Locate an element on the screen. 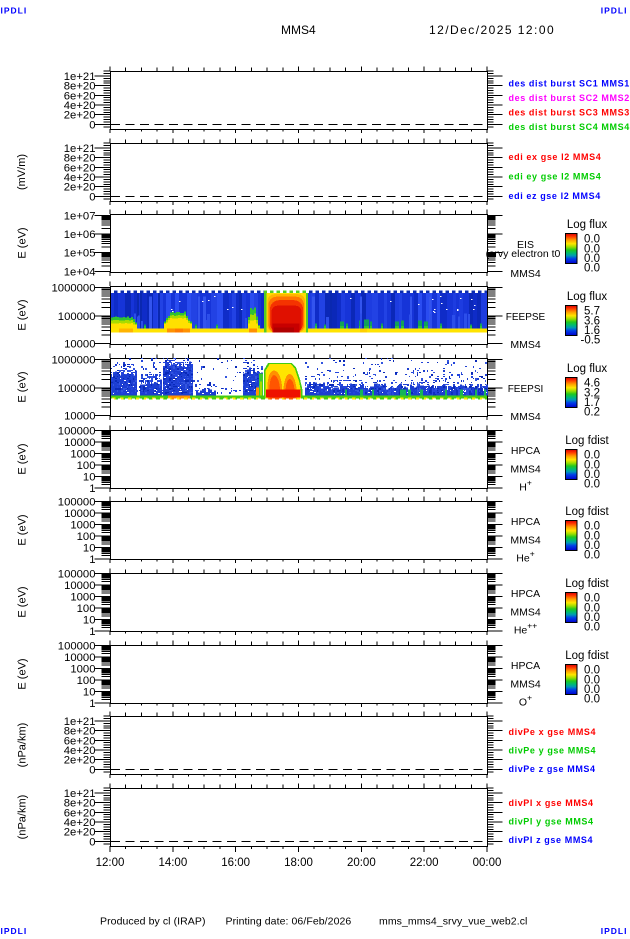 The image size is (630, 939). svg-text: Produced by cl (IRAP) is located at coordinates (153, 922).